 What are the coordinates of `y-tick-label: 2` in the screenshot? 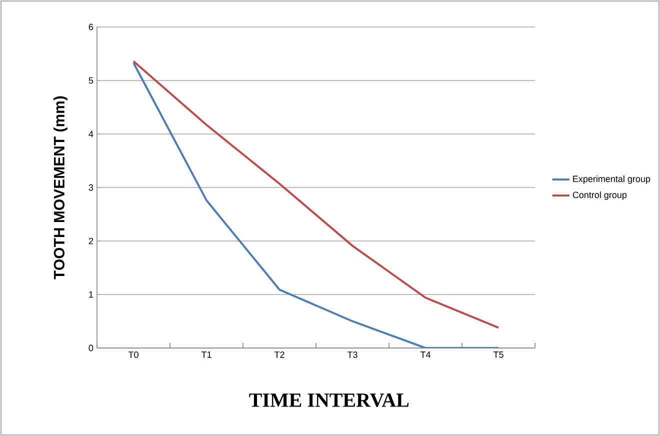 It's located at (91, 241).